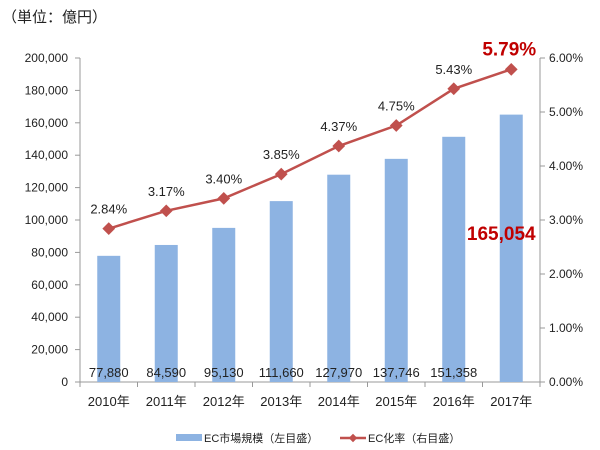 The height and width of the screenshot is (450, 600). What do you see at coordinates (414, 438) in the screenshot?
I see `legend-line-label: EC化率（右目盛）` at bounding box center [414, 438].